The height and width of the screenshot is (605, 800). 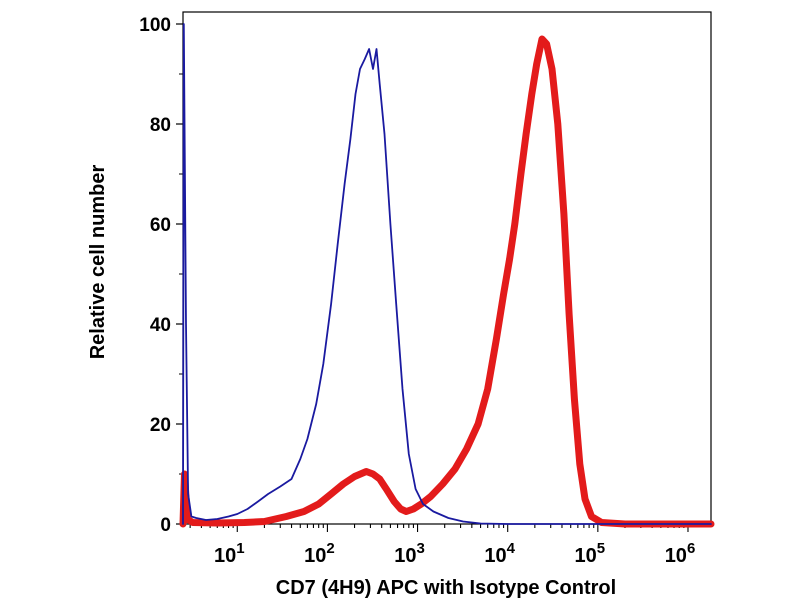 What do you see at coordinates (446, 588) in the screenshot?
I see `x-axis-label: CD7 (4H9) APC with Isotype Control` at bounding box center [446, 588].